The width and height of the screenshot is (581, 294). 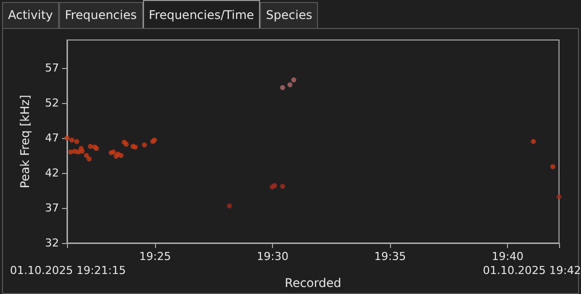 What do you see at coordinates (531, 270) in the screenshot?
I see `text: 01.10.2025 19:42` at bounding box center [531, 270].